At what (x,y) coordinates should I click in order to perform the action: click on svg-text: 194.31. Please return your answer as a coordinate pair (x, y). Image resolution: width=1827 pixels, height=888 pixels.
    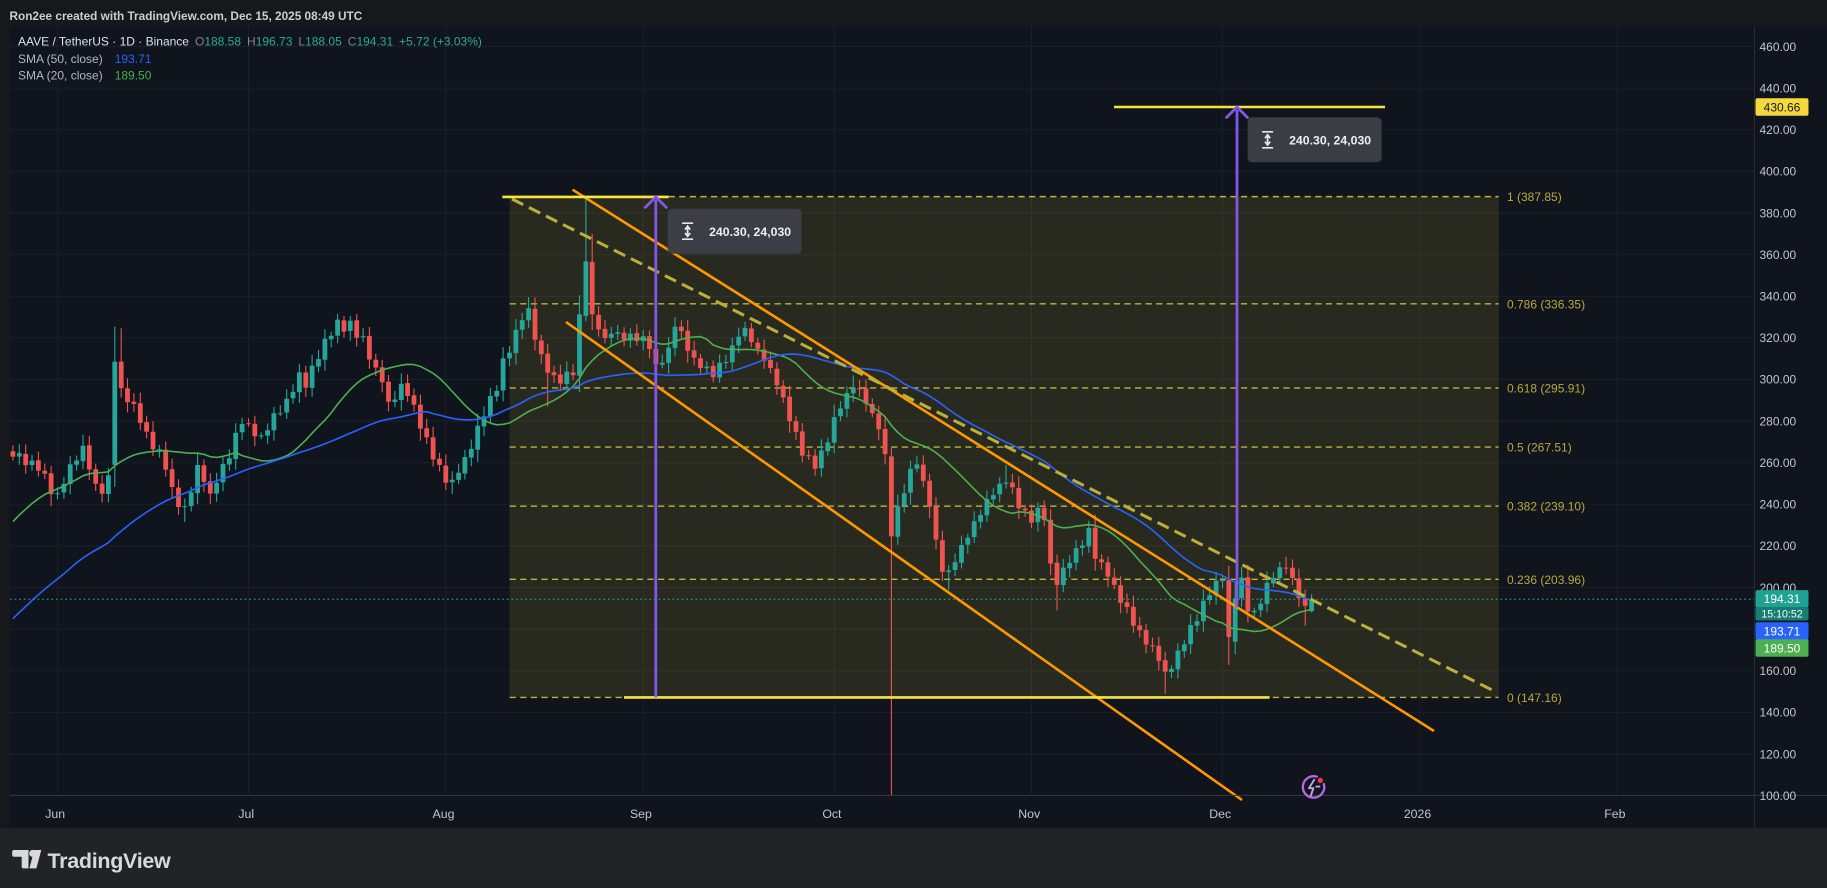
    Looking at the image, I should click on (1782, 599).